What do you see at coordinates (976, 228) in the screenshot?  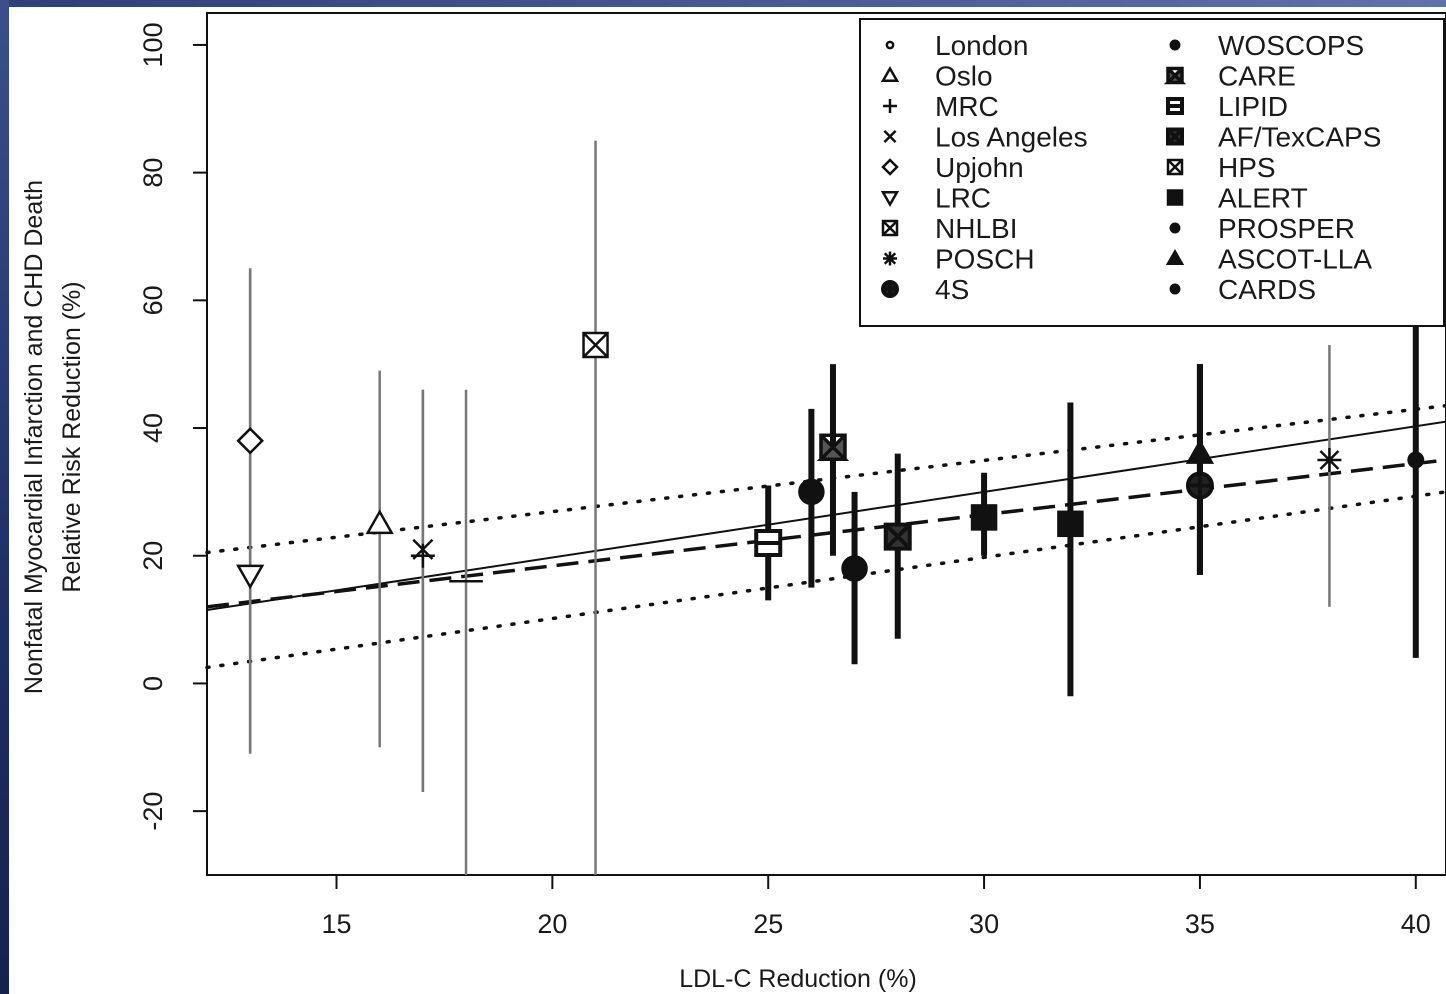 I see `legend-label-nhlbi: NHLBI` at bounding box center [976, 228].